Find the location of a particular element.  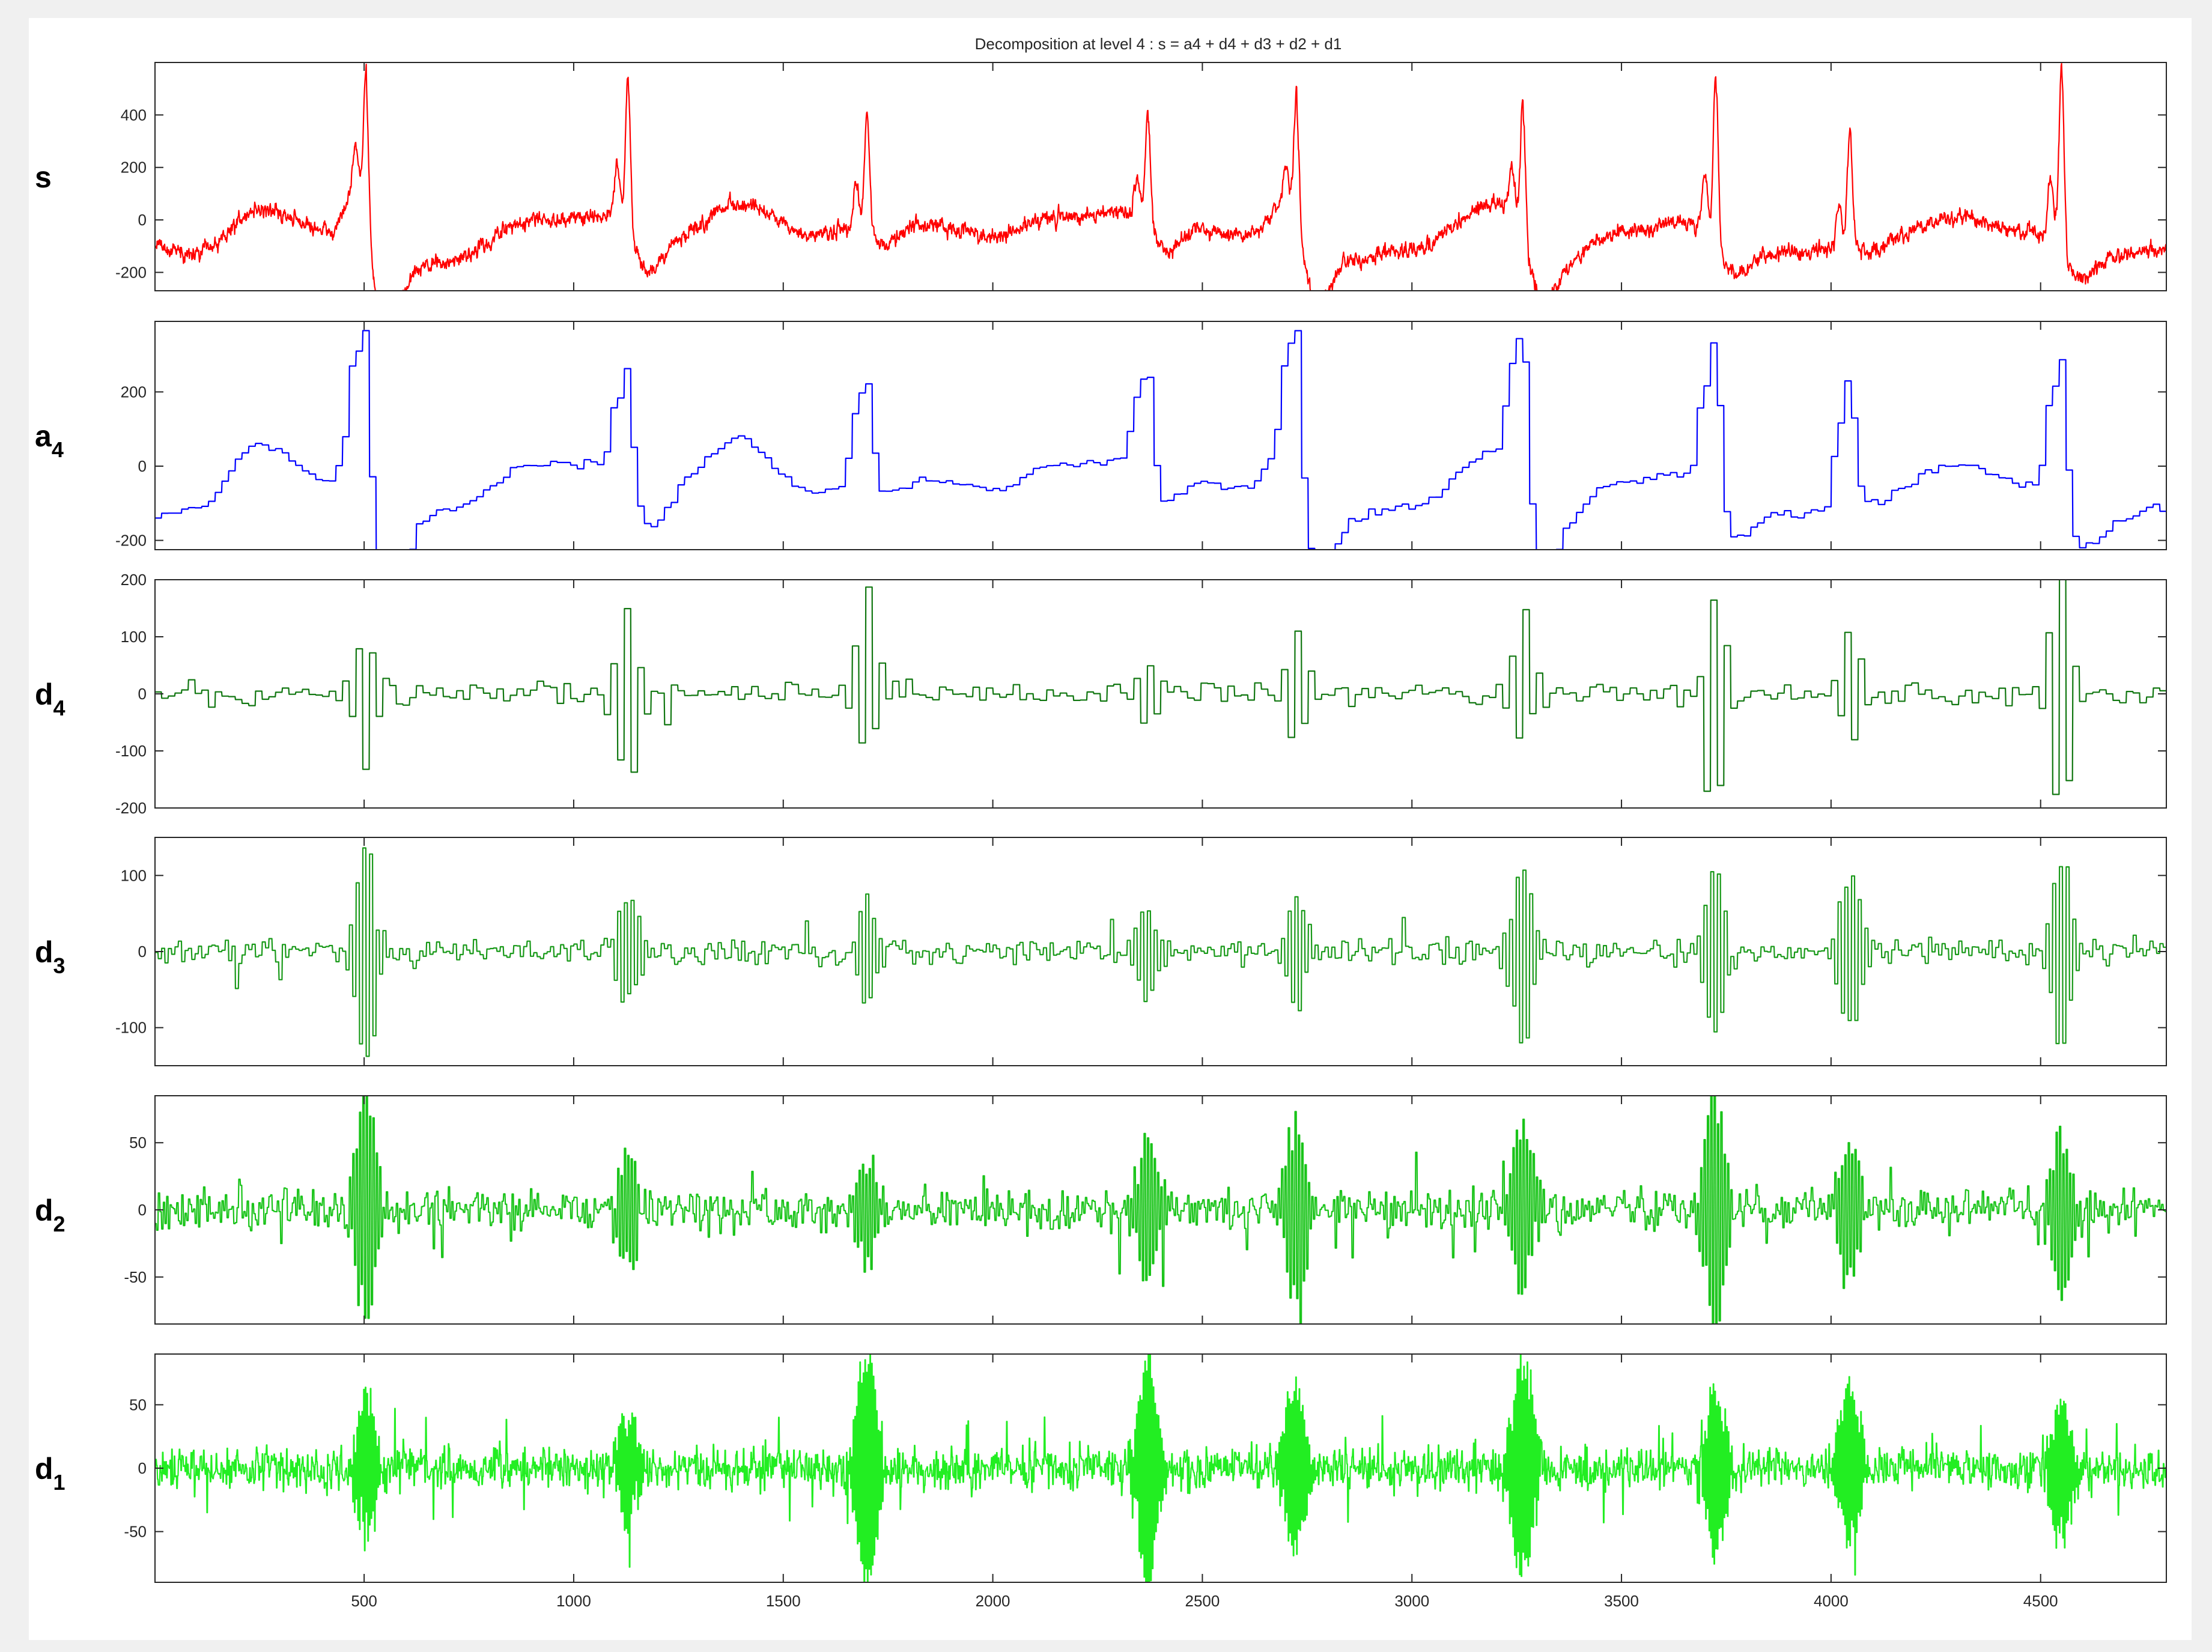

y-tick-label-d2: 0 is located at coordinates (142, 1210).